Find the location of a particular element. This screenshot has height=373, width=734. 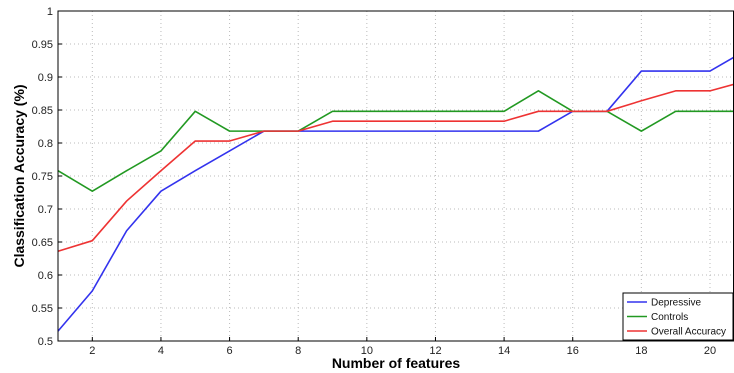

x-tick-label: 18 is located at coordinates (641, 351).